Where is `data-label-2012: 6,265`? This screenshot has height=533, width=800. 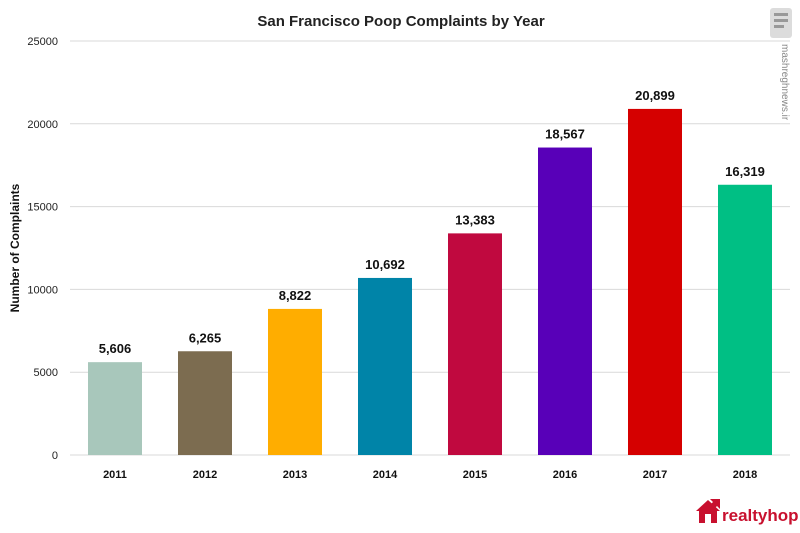
data-label-2012: 6,265 is located at coordinates (205, 337).